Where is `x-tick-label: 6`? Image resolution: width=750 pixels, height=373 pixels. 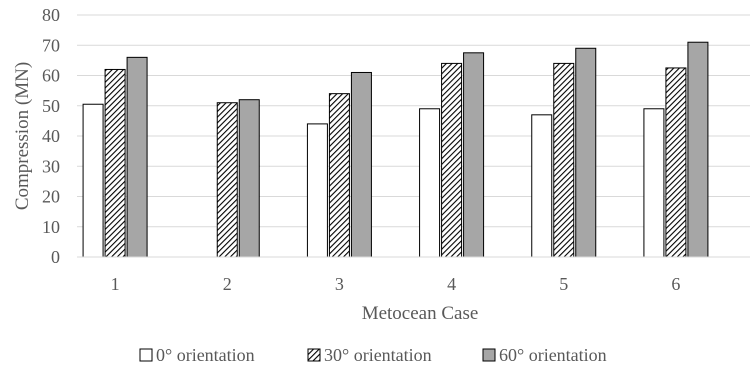 x-tick-label: 6 is located at coordinates (675, 284).